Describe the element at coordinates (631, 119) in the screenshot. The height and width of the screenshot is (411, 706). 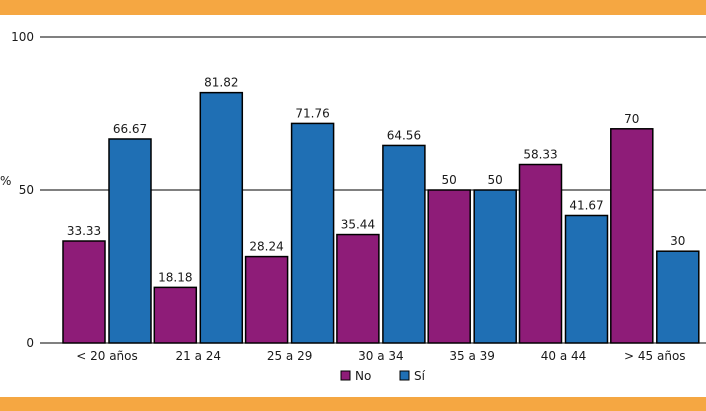
I see `data-label: 70` at that location.